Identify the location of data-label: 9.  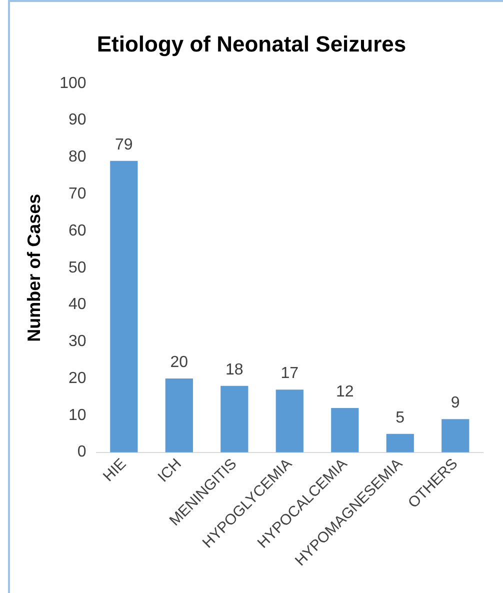
(455, 403).